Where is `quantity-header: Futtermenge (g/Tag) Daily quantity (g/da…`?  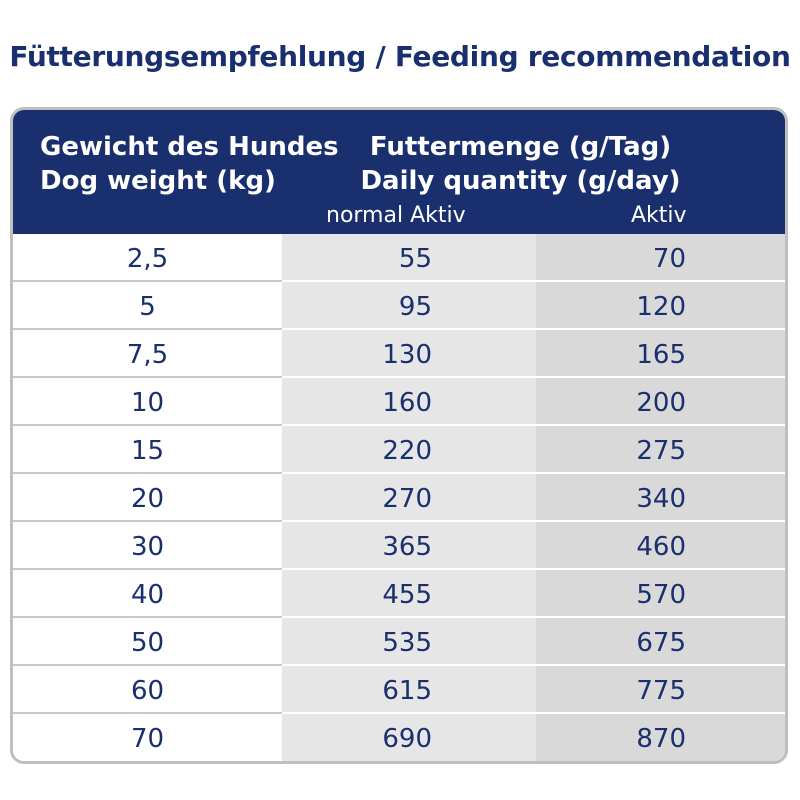
quantity-header: Futtermenge (g/Tag) Daily quantity (g/da… is located at coordinates (520, 164).